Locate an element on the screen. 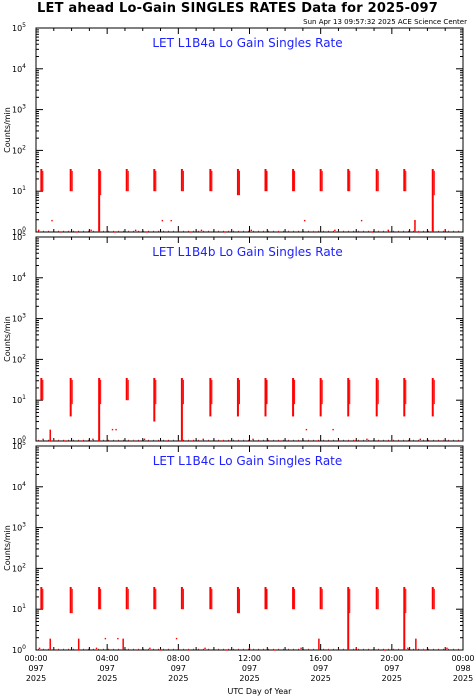 The height and width of the screenshot is (700, 475). x-tick-time: 16:00 is located at coordinates (320, 658).